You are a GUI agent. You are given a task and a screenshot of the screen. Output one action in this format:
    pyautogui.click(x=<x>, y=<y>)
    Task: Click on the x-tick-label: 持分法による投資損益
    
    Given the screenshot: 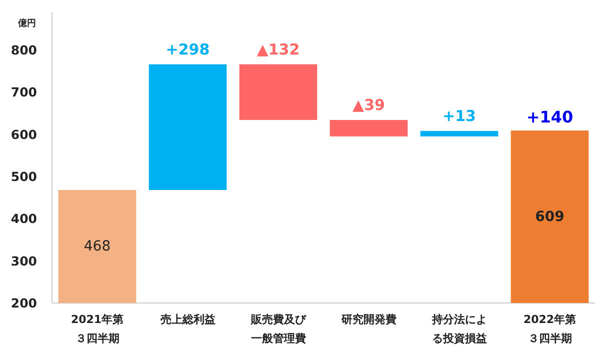 What is the action you would take?
    pyautogui.click(x=458, y=329)
    